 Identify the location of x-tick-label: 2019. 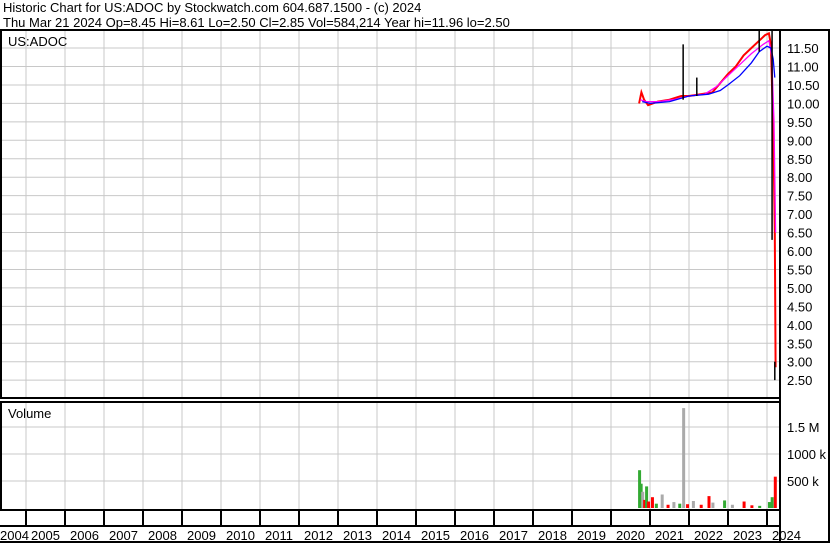
(591, 535).